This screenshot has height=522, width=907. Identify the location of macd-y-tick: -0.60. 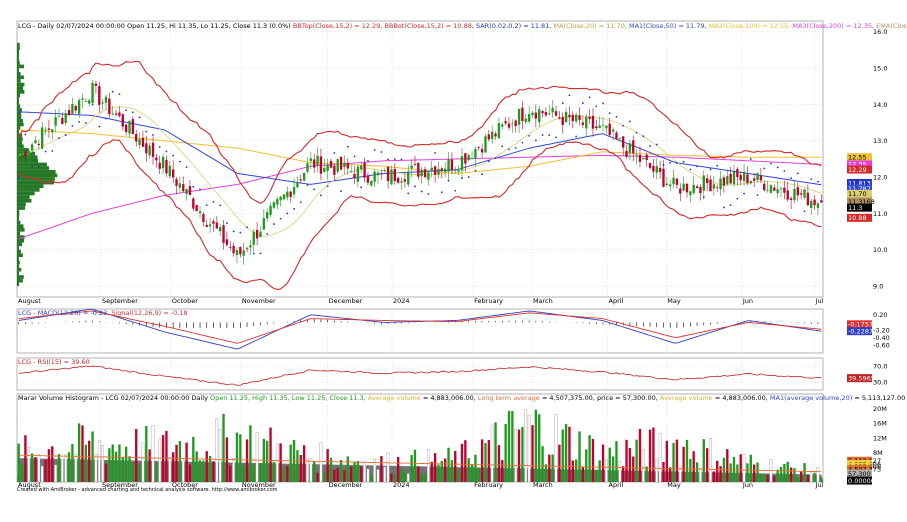
(881, 346).